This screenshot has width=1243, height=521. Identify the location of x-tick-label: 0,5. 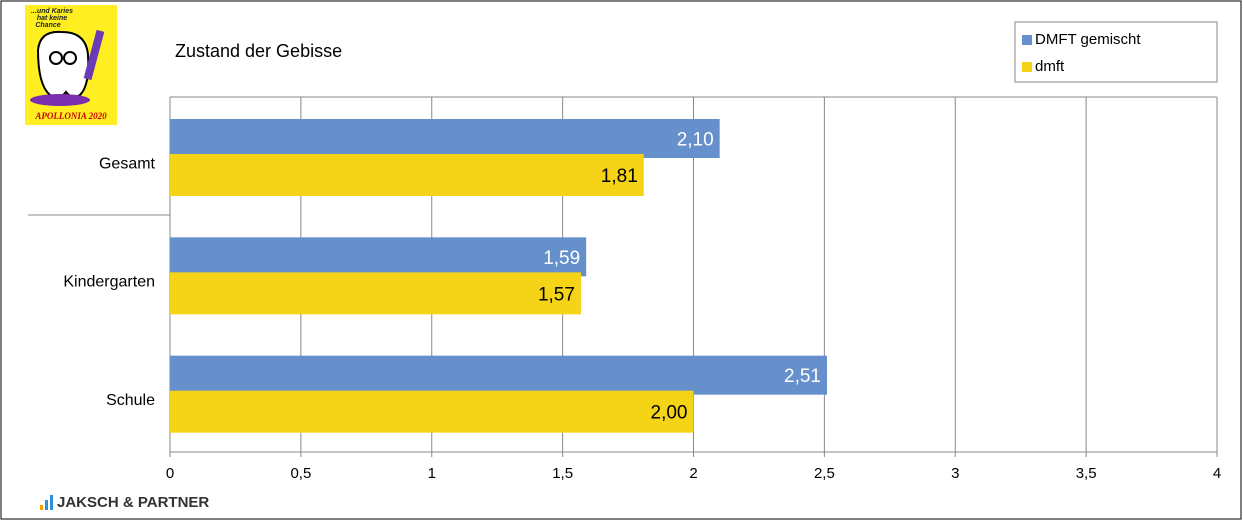
(300, 473).